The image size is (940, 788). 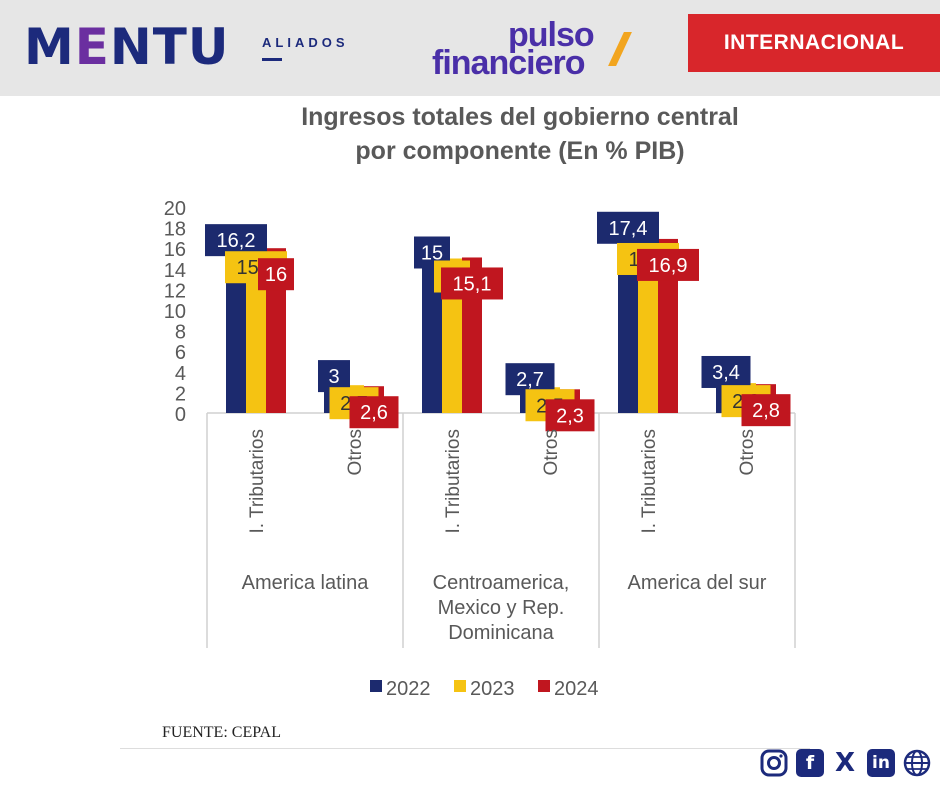 I want to click on pulso-financiero-logo: pulso financiero, so click(x=537, y=50).